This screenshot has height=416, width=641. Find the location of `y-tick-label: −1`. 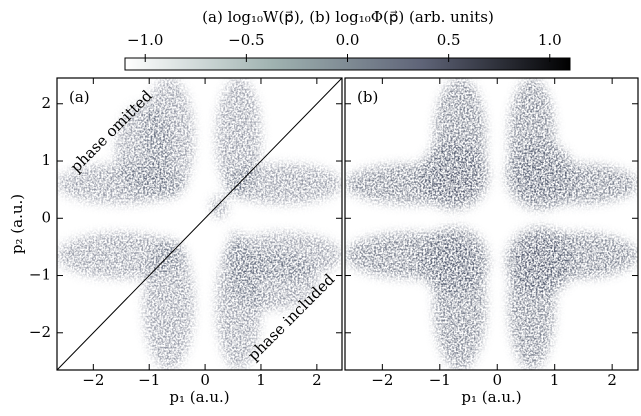

y-tick-label: −1 is located at coordinates (40, 275).